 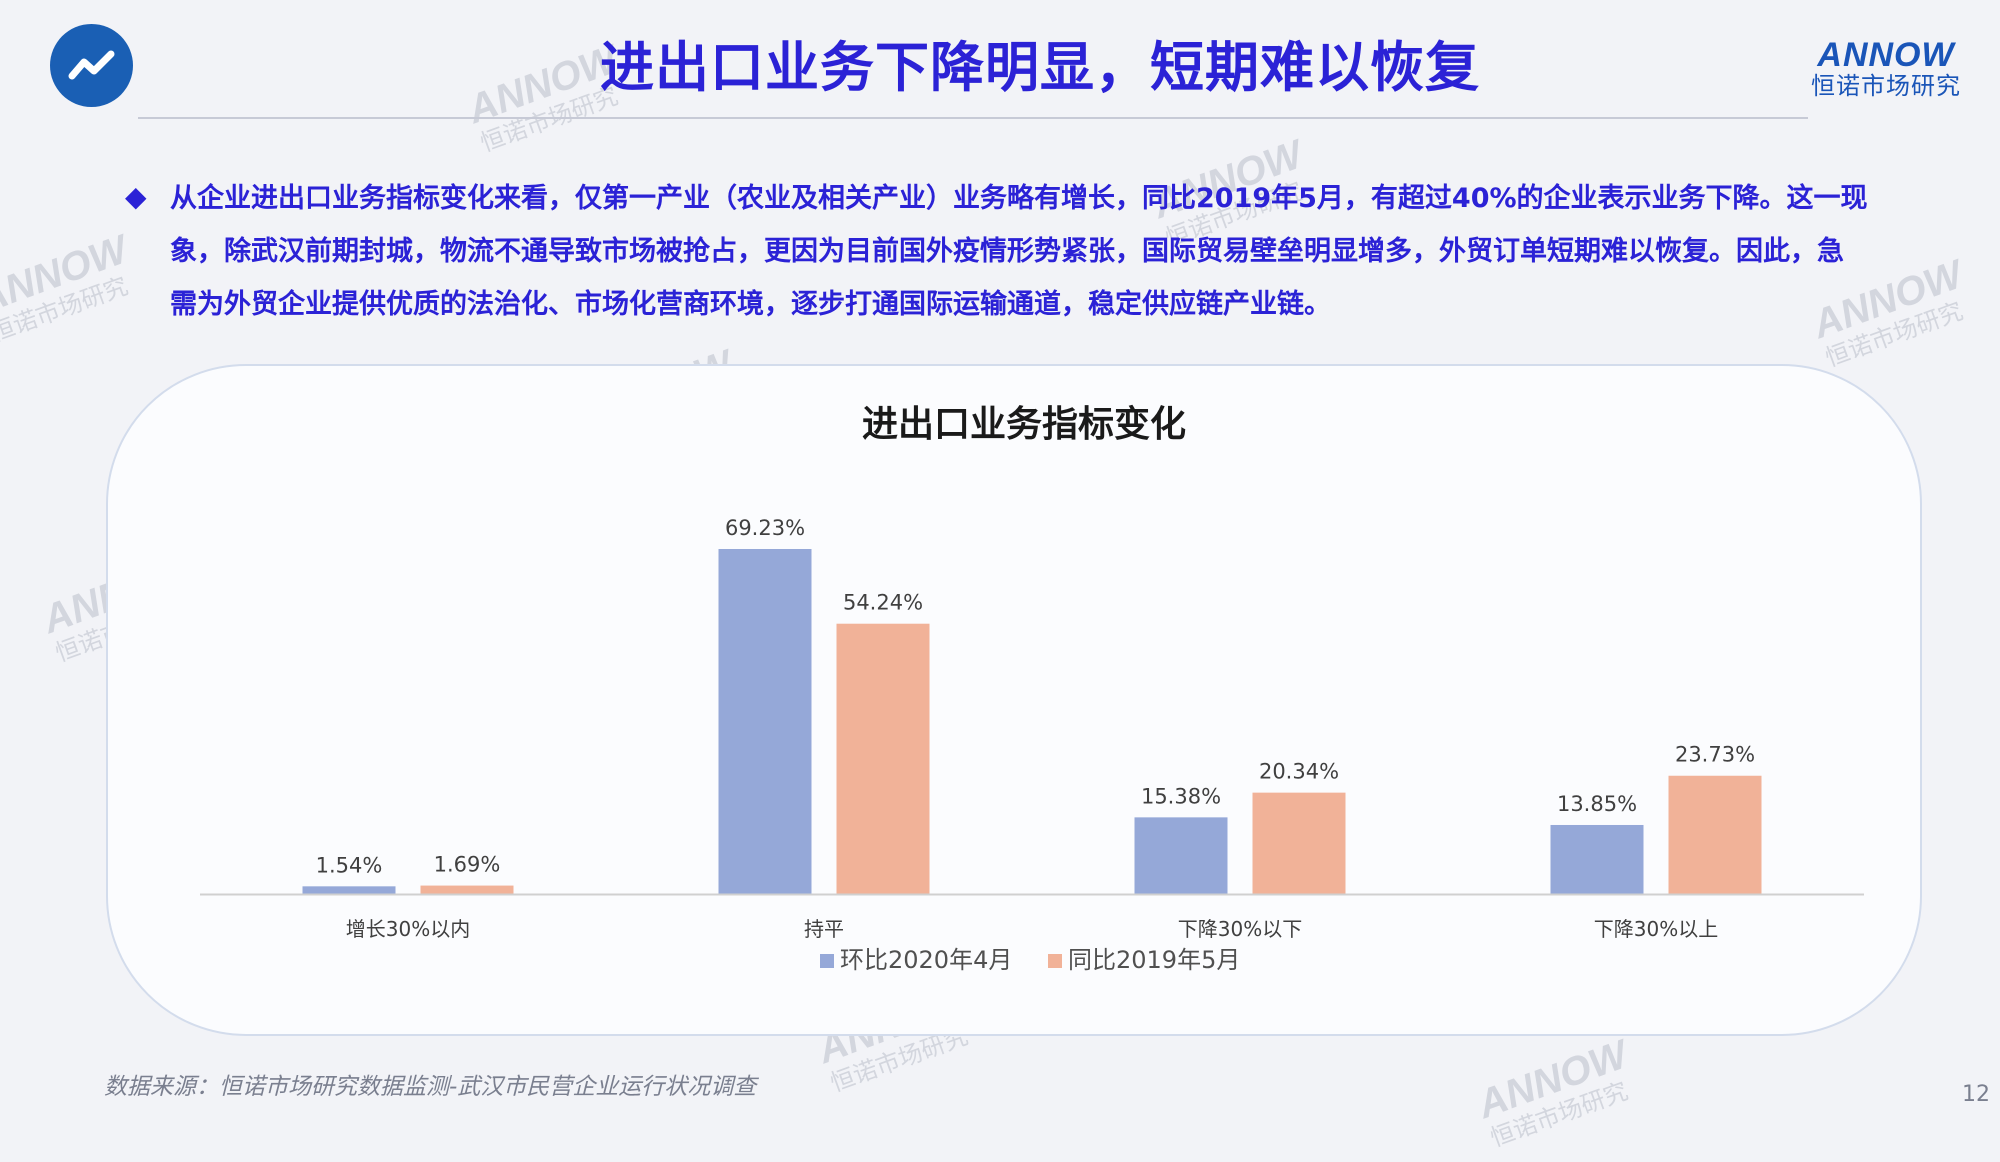 I want to click on page-title: 进出口业务下降明显，短期难以恢复, so click(x=1040, y=67).